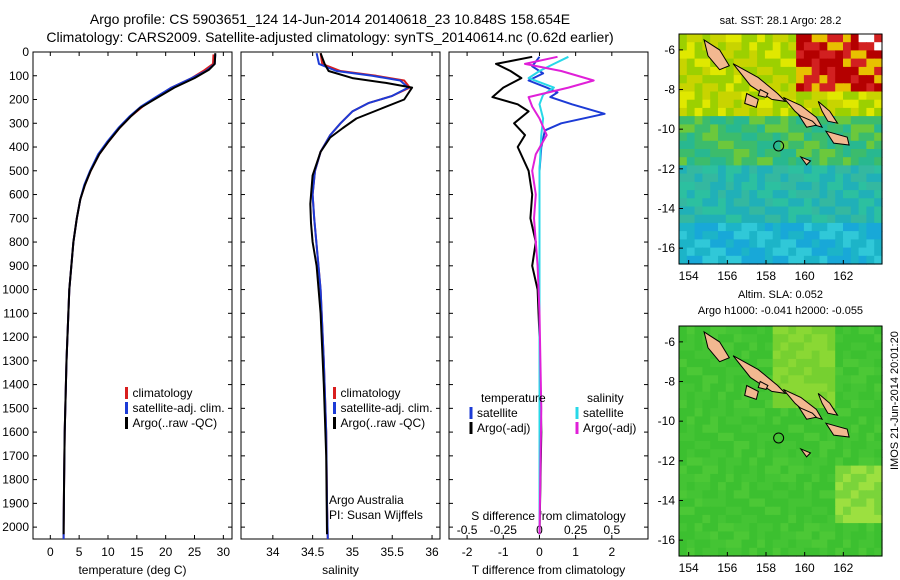 This screenshot has width=900, height=580. I want to click on y-tick-label: 900, so click(19, 266).